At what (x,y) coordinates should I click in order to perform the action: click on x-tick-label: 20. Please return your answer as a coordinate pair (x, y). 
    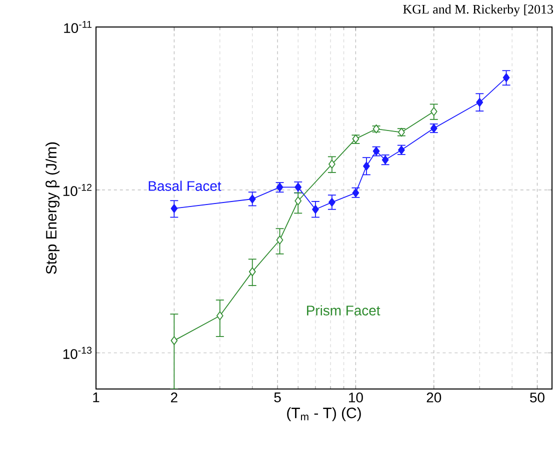
    Looking at the image, I should click on (434, 397).